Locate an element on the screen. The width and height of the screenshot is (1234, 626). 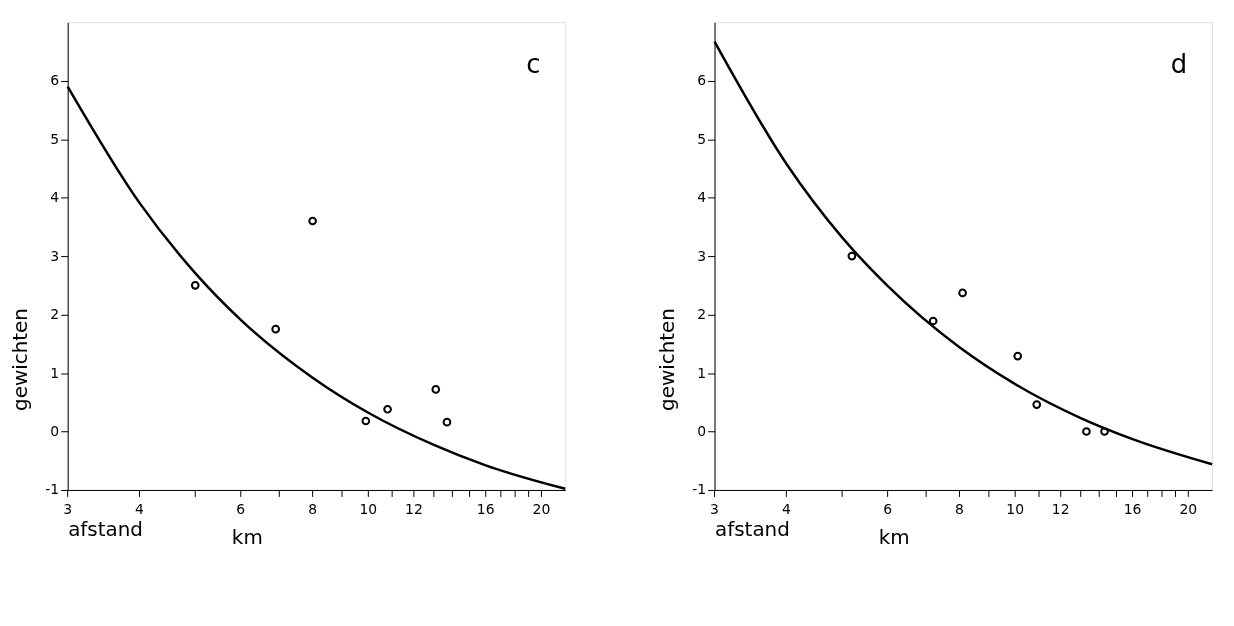
annotation: d is located at coordinates (1179, 63).